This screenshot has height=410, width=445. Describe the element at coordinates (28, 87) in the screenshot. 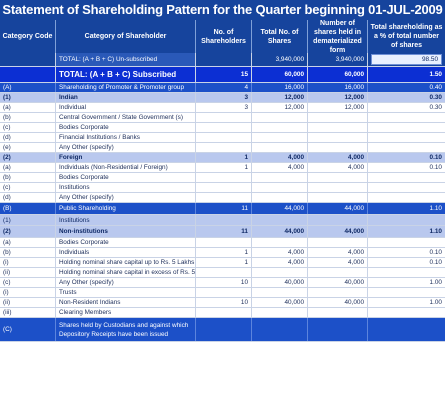

I see `category-code-cell: (A)` at that location.